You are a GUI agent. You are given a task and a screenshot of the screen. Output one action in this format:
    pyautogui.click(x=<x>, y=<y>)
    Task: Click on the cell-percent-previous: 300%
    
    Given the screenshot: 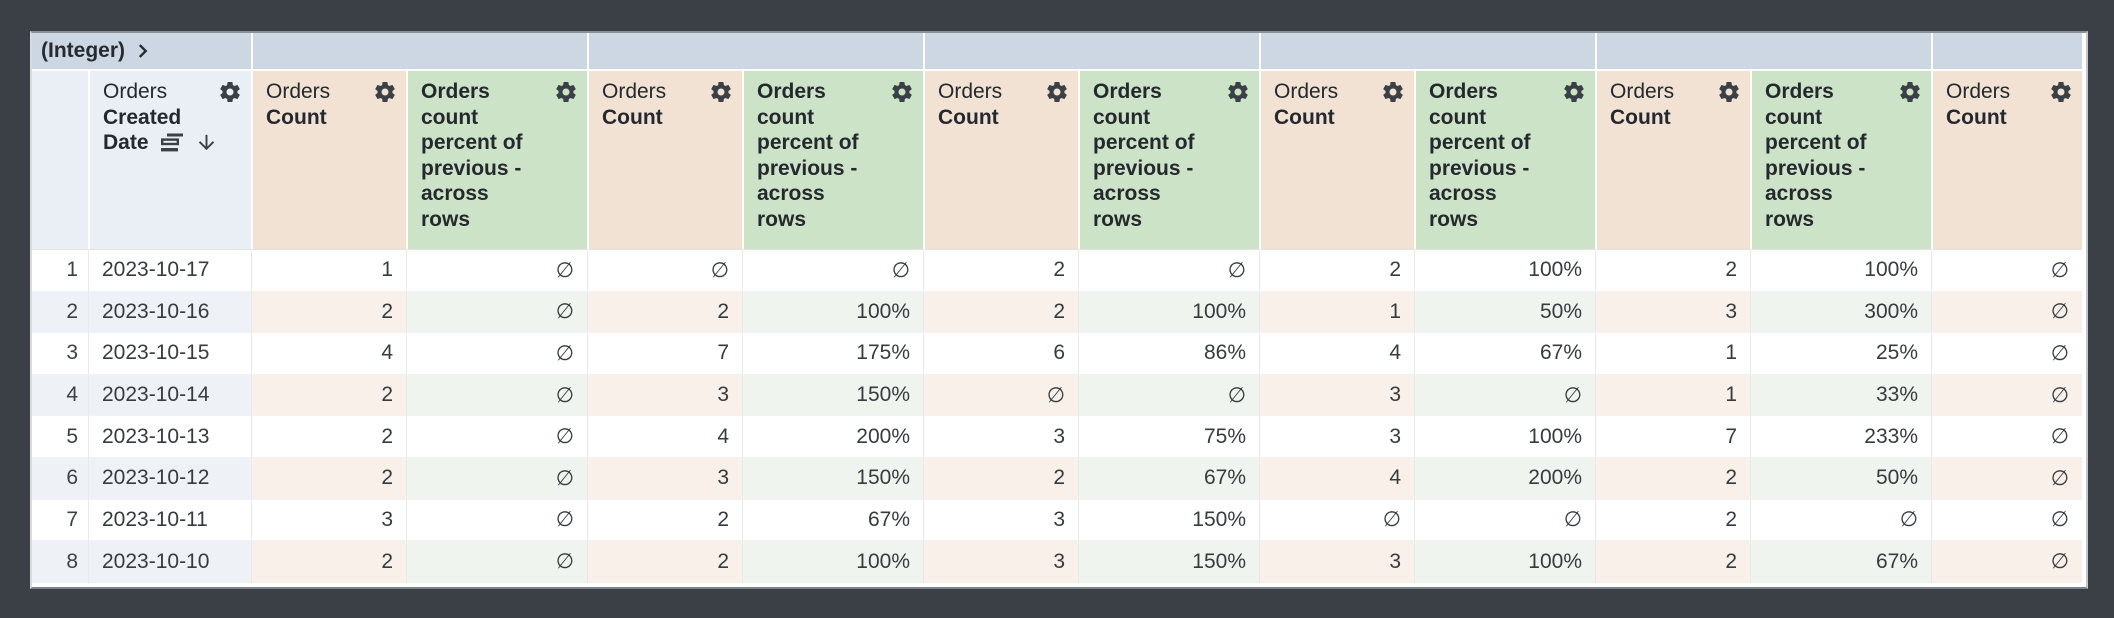 What is the action you would take?
    pyautogui.click(x=1840, y=312)
    